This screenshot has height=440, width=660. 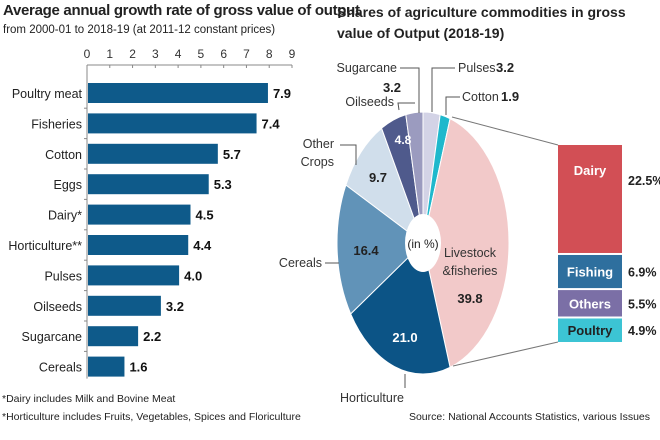 I want to click on x-tick-label: 9, so click(x=292, y=54).